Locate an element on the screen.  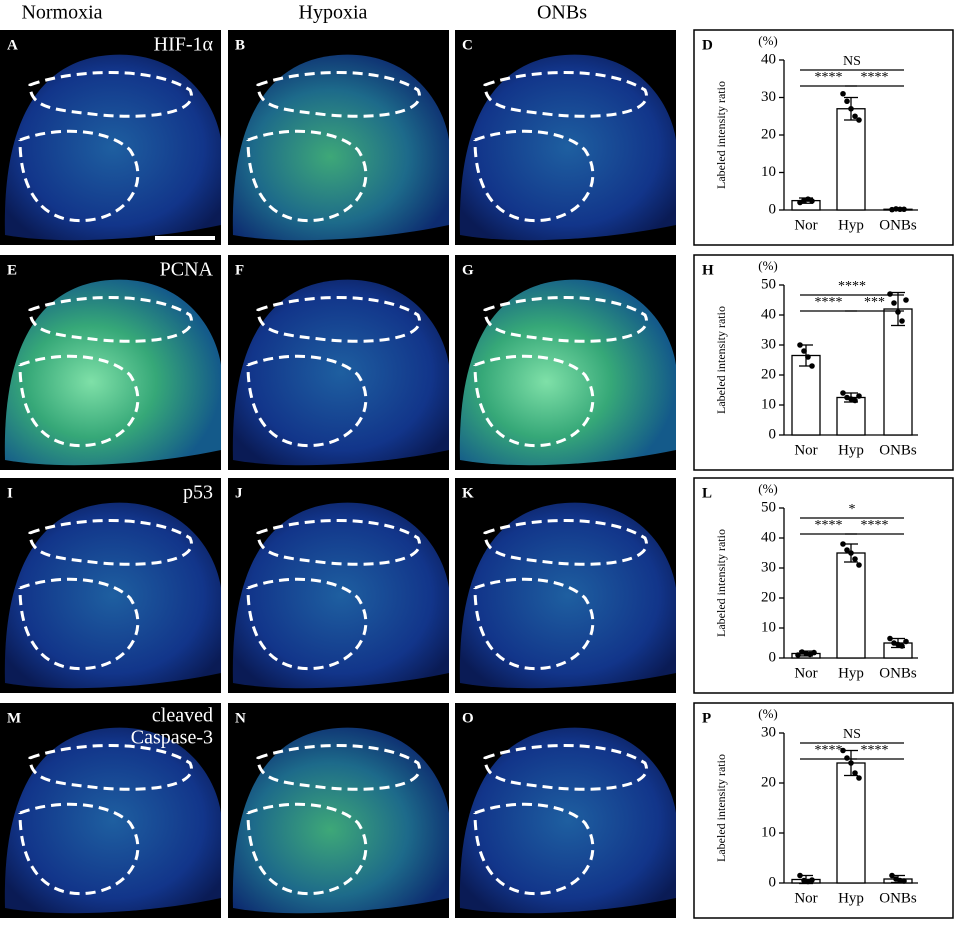
panel-letter: O is located at coordinates (468, 718).